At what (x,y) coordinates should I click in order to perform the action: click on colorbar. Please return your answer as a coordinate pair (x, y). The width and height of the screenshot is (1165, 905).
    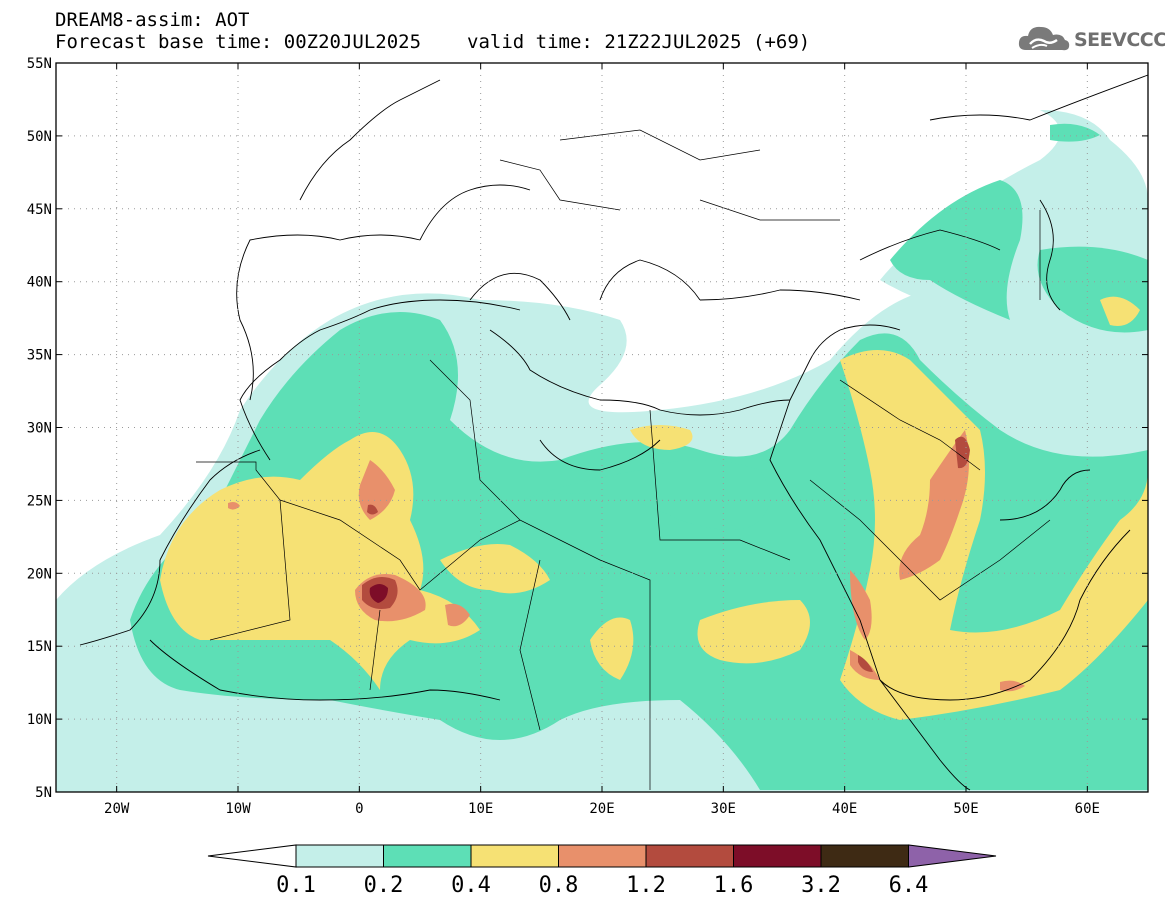
    Looking at the image, I should click on (602, 856).